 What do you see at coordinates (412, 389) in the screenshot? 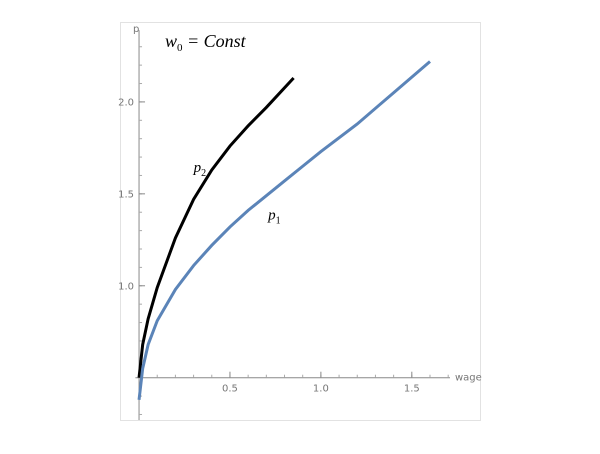
I see `x-tick-label: 1.5` at bounding box center [412, 389].